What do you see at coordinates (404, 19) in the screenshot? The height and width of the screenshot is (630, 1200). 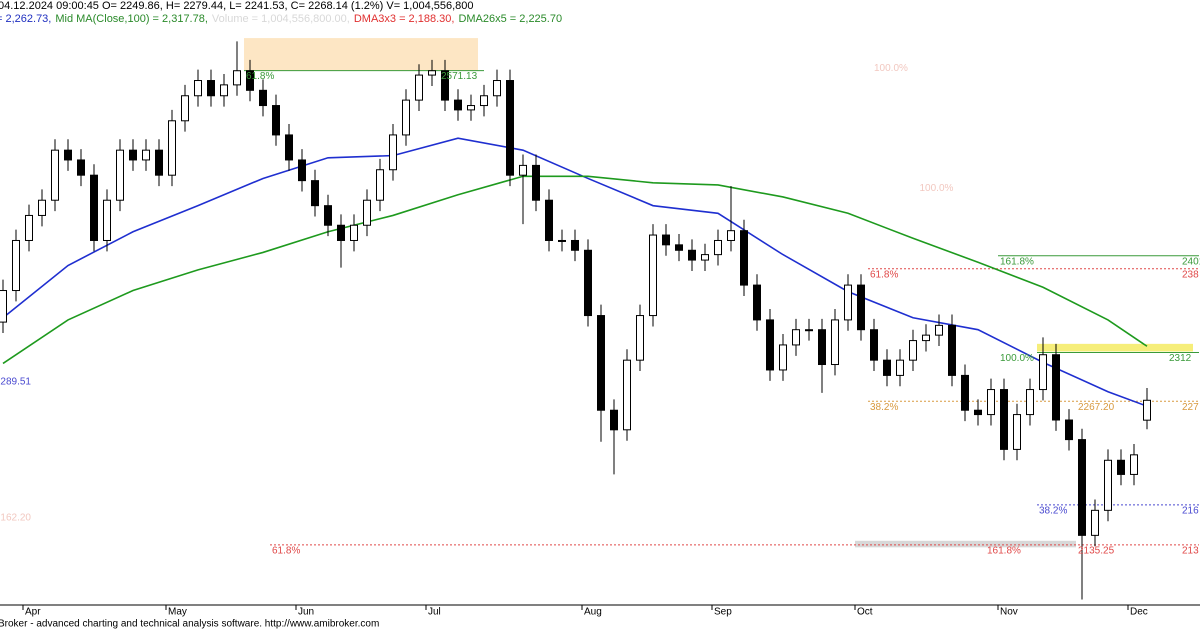 I see `legend-entry: DMA3x3 = 2,188.30,` at bounding box center [404, 19].